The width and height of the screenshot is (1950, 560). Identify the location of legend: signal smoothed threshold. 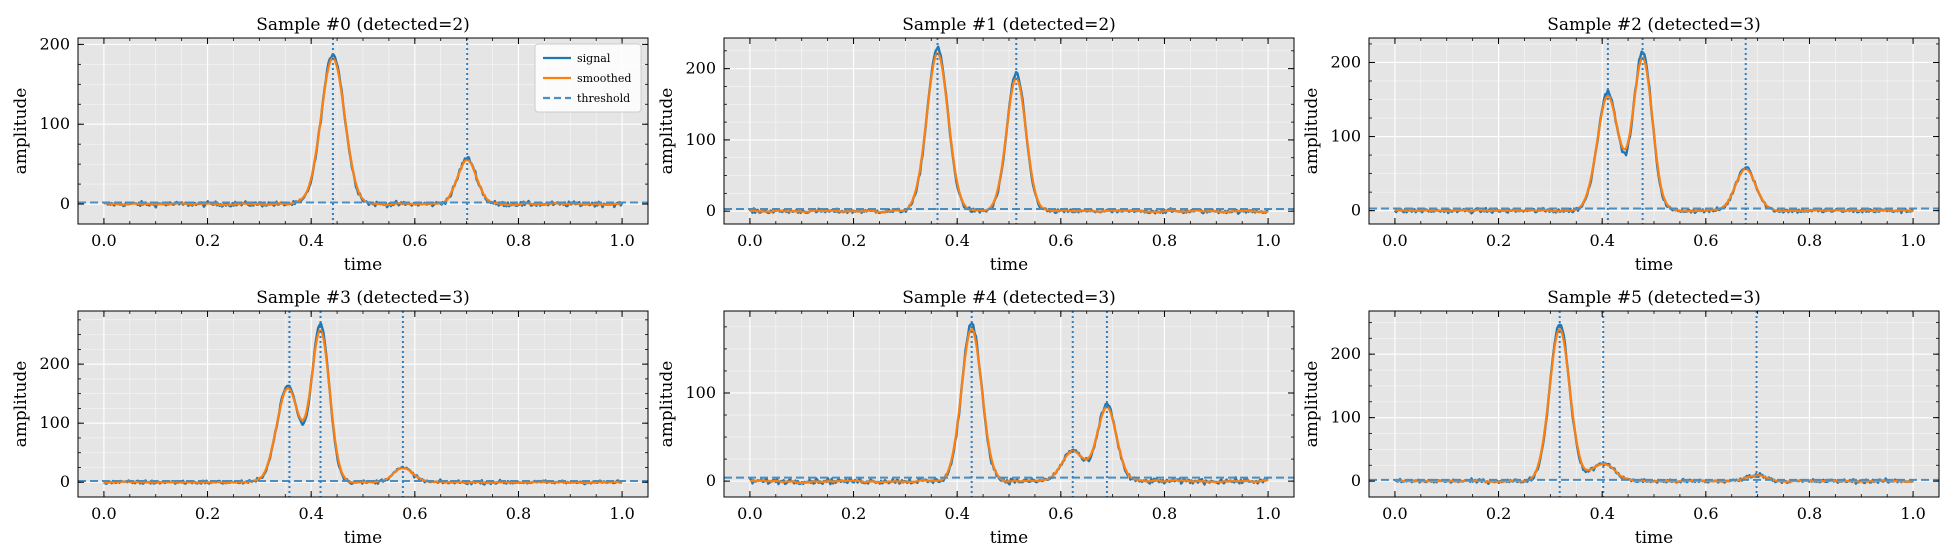
(588, 78).